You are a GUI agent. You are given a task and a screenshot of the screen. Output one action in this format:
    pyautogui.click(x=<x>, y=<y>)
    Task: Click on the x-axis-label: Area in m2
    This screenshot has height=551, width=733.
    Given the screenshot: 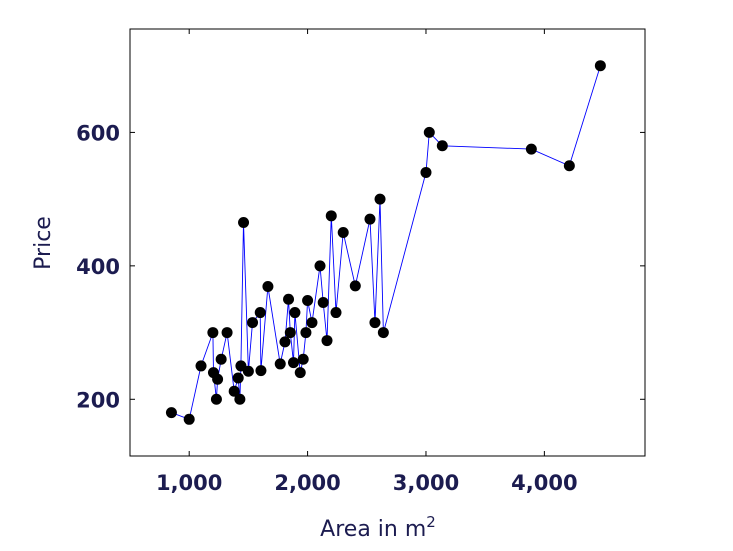 What is the action you would take?
    pyautogui.click(x=378, y=527)
    